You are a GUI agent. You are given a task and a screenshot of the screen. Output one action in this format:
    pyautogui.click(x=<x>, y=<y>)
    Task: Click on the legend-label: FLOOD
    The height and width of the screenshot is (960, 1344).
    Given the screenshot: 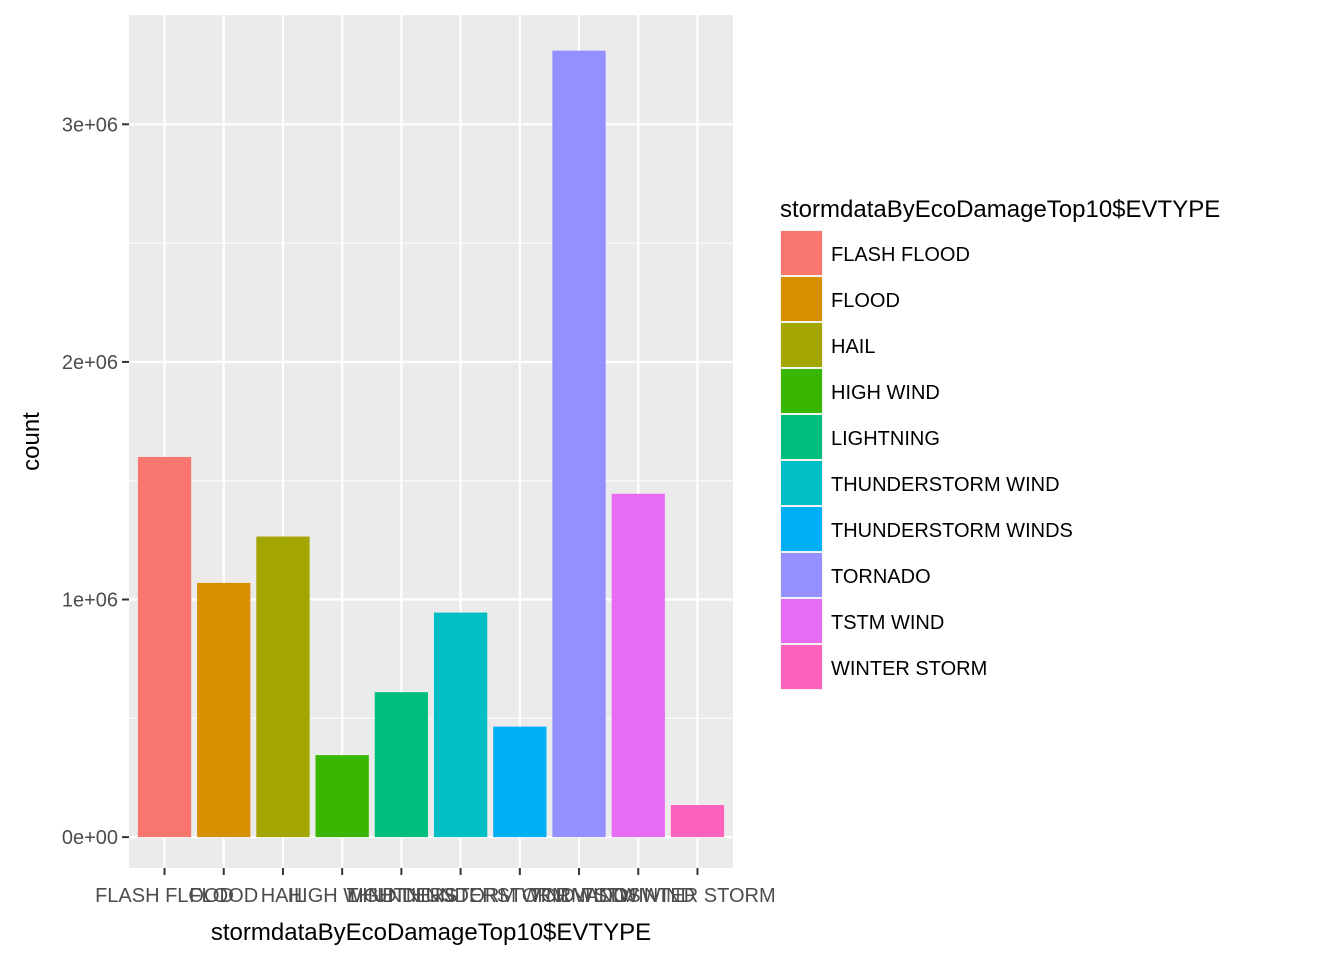 What is the action you would take?
    pyautogui.click(x=865, y=301)
    